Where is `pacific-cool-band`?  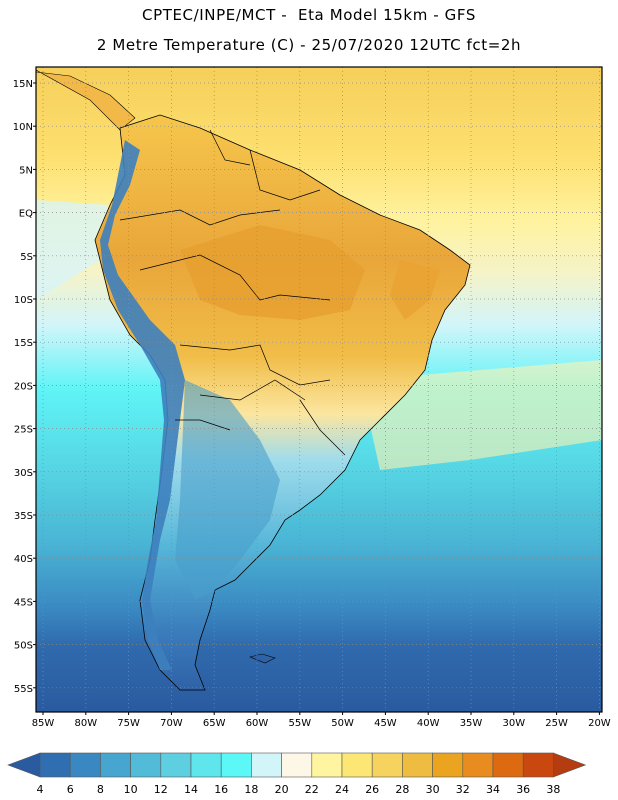 pacific-cool-band is located at coordinates (73, 250).